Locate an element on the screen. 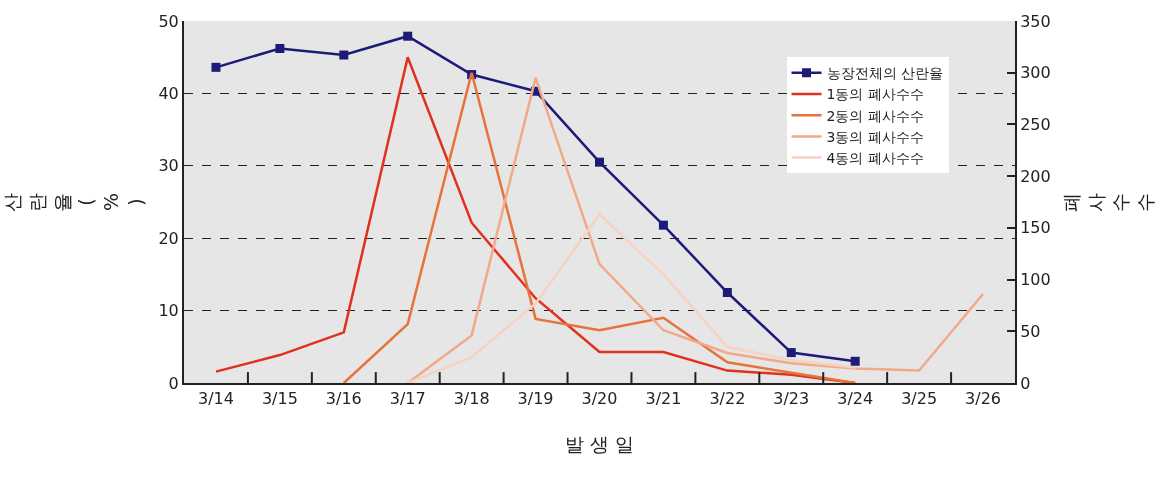  x-tick-label: 3/26 is located at coordinates (983, 399).